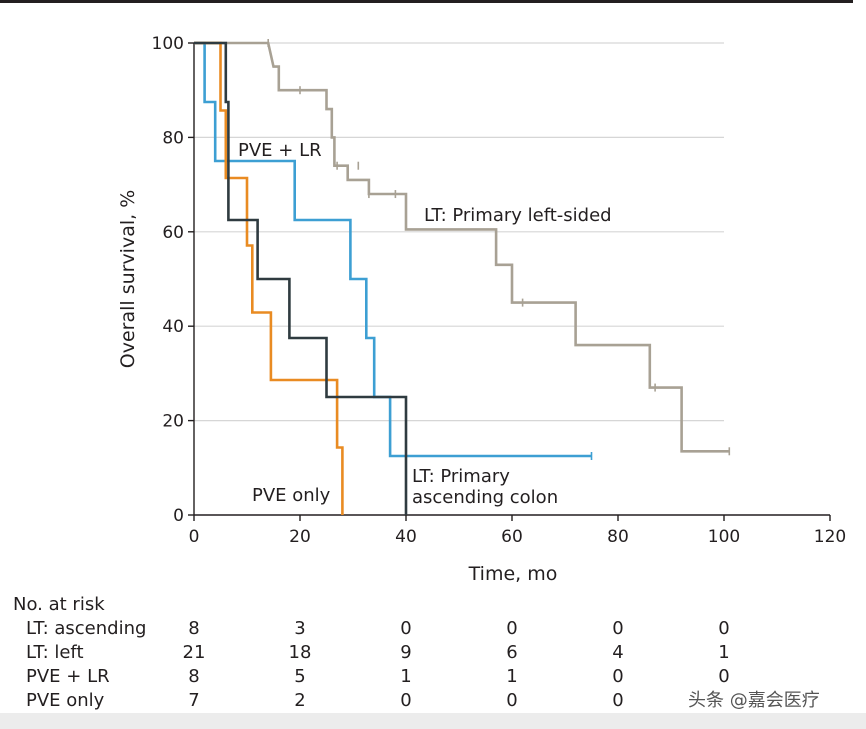 The width and height of the screenshot is (866, 729). What do you see at coordinates (512, 537) in the screenshot?
I see `x-tick-label: 60` at bounding box center [512, 537].